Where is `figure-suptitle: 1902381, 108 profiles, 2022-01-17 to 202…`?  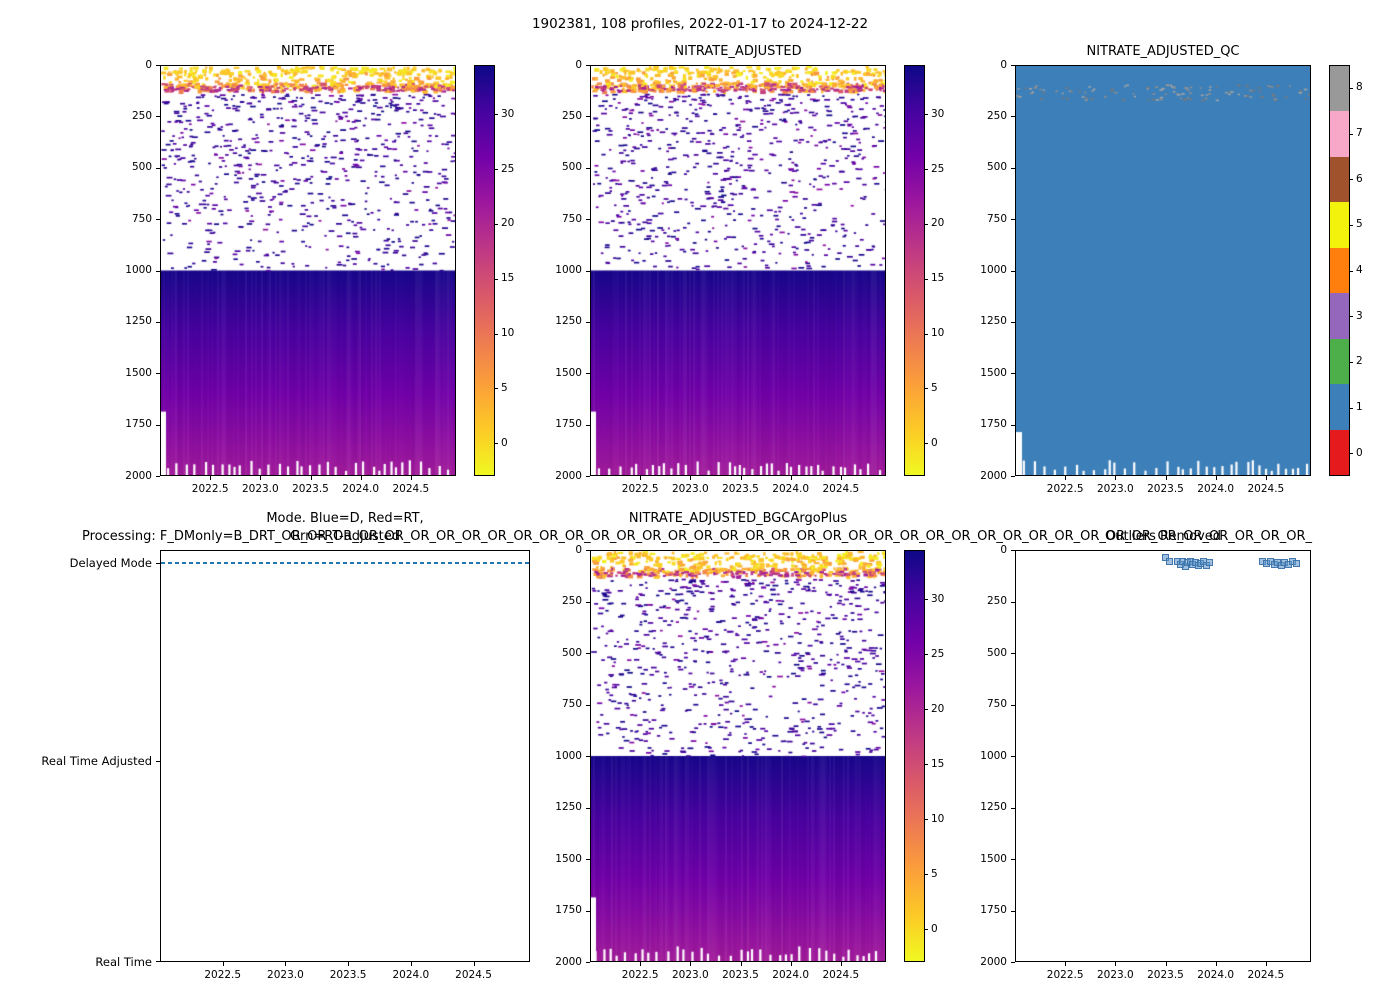
figure-suptitle: 1902381, 108 profiles, 2022-01-17 to 202… is located at coordinates (700, 24).